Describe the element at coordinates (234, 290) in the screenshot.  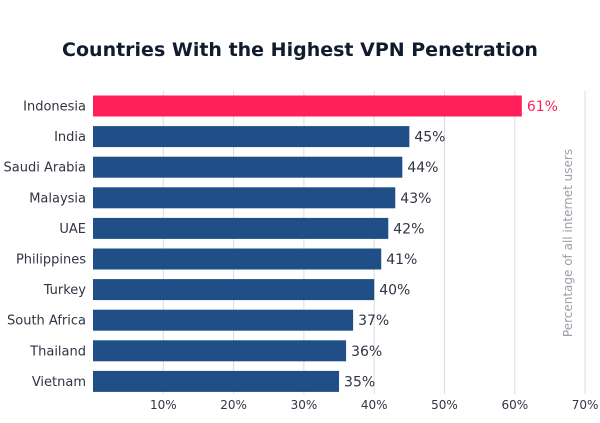
I see `bar-turkey` at that location.